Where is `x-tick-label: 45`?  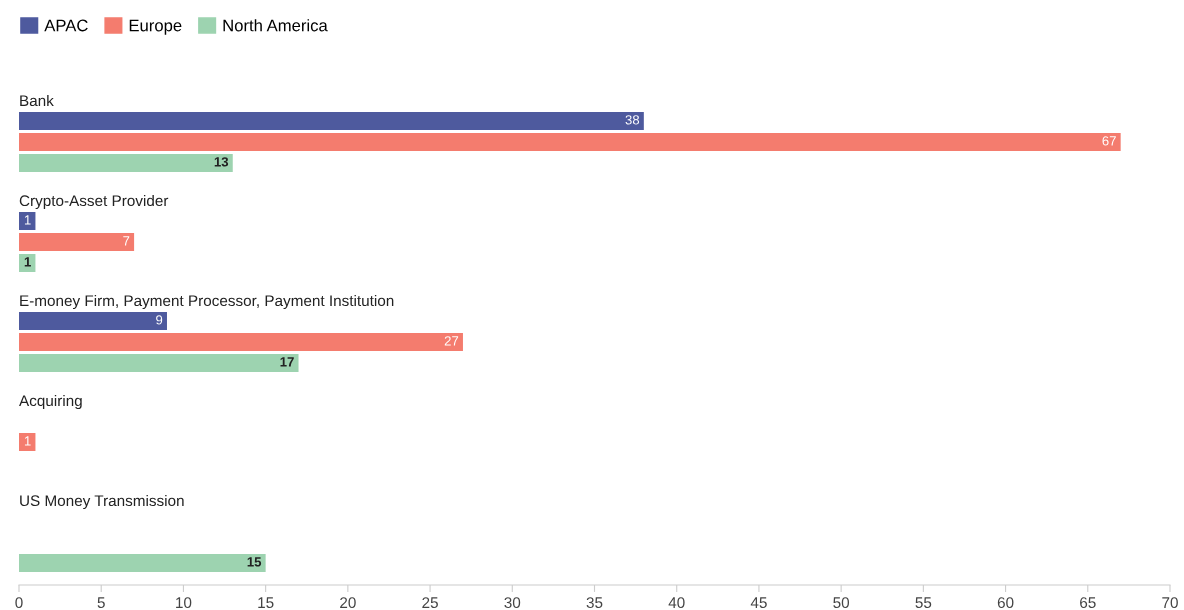
x-tick-label: 45 is located at coordinates (758, 603).